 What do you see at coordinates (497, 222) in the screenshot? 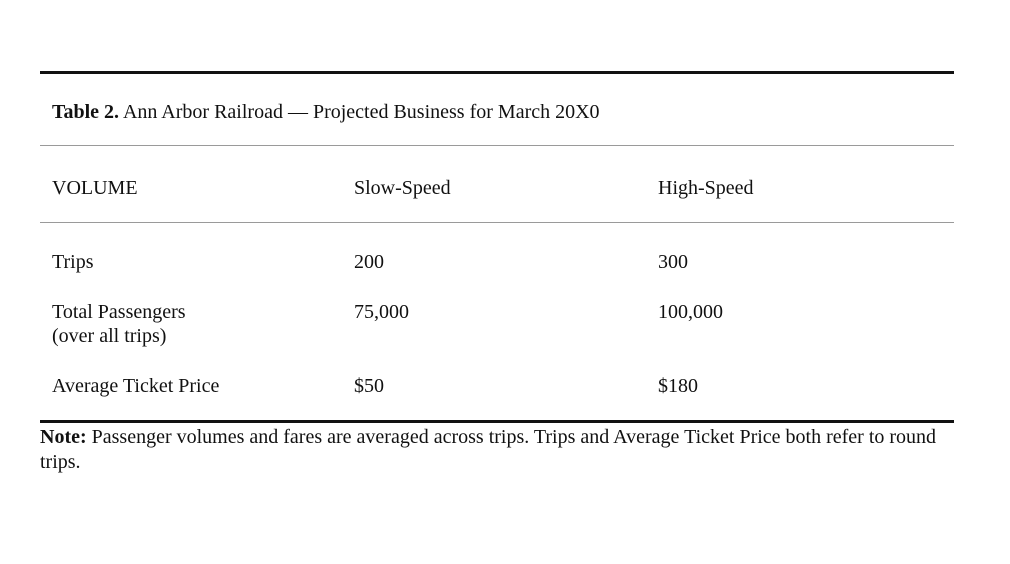
I see `header-rule` at bounding box center [497, 222].